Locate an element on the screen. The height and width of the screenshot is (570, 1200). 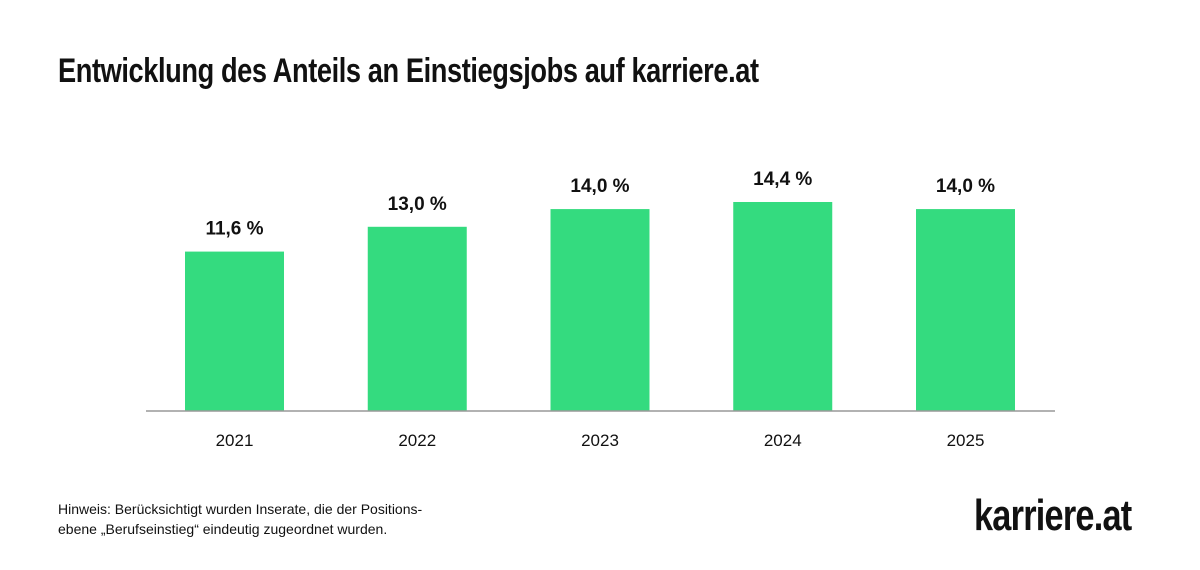
x-tick-label-2022: 2022 is located at coordinates (417, 440).